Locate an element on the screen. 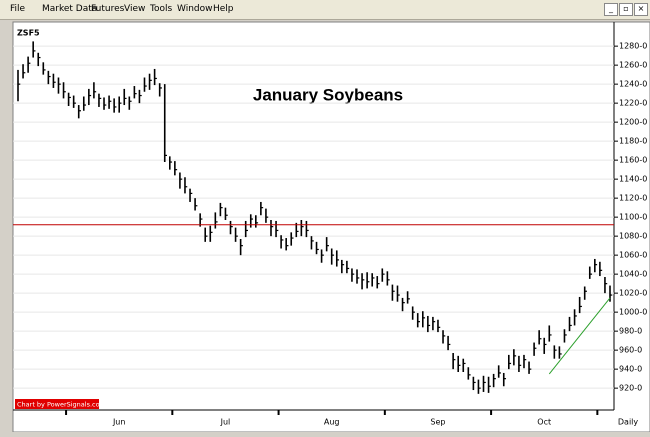 This screenshot has width=650, height=437. y-tick-label: 940-0 is located at coordinates (630, 369).